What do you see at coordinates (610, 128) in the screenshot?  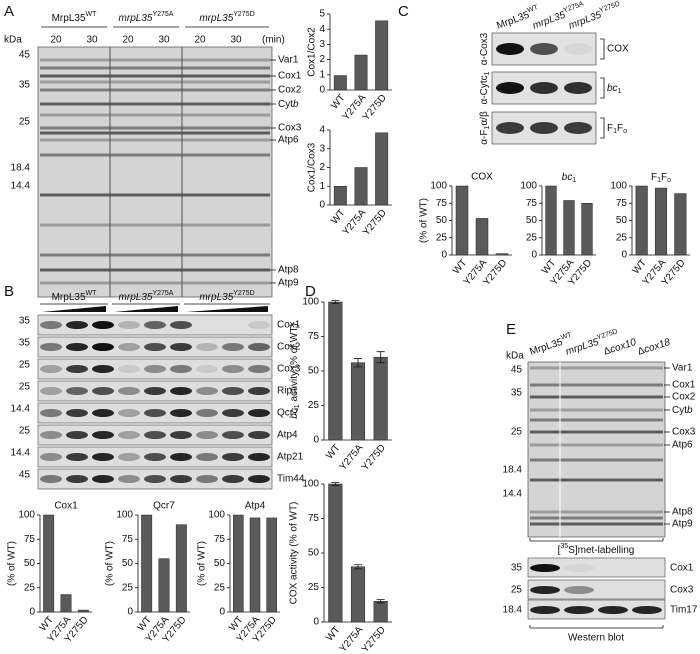 I see `complex-label-part: F` at bounding box center [610, 128].